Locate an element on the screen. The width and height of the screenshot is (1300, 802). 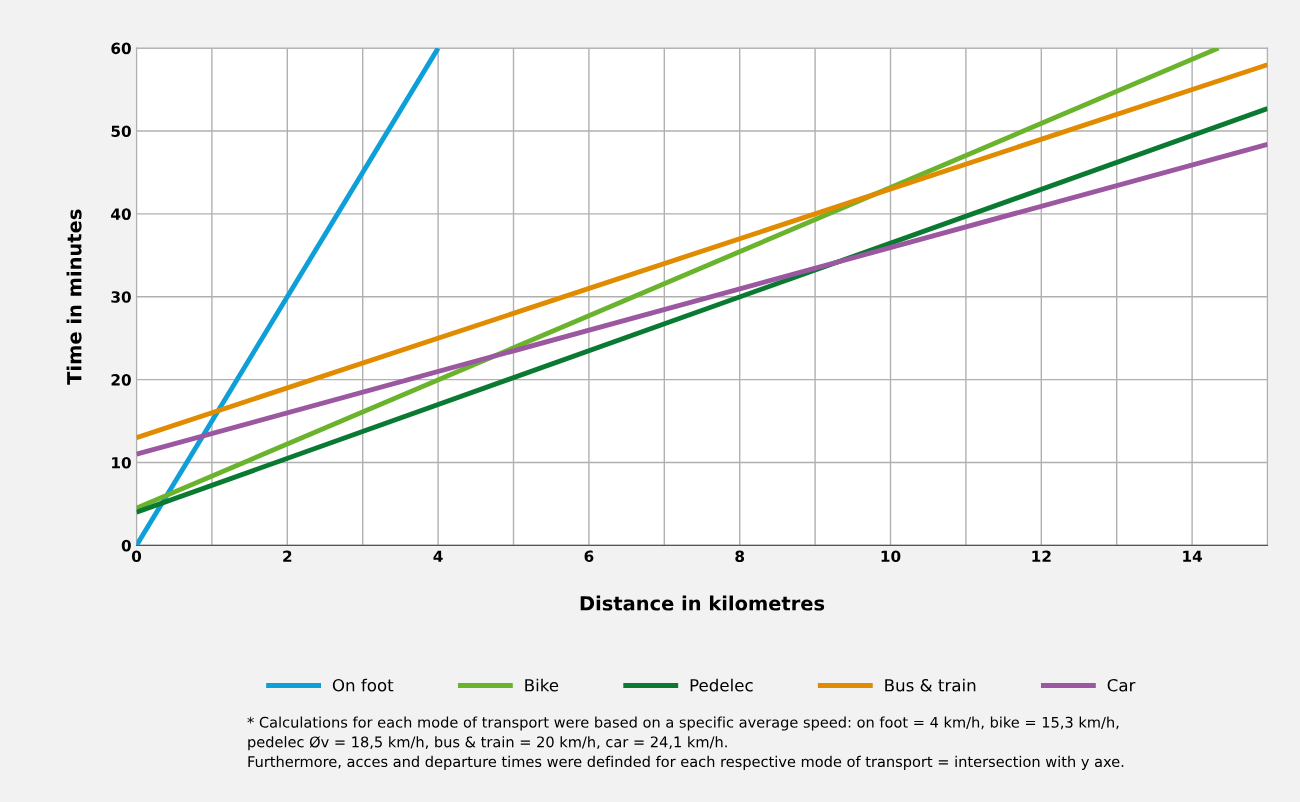
y-tick-label: 40 is located at coordinates (121, 214).